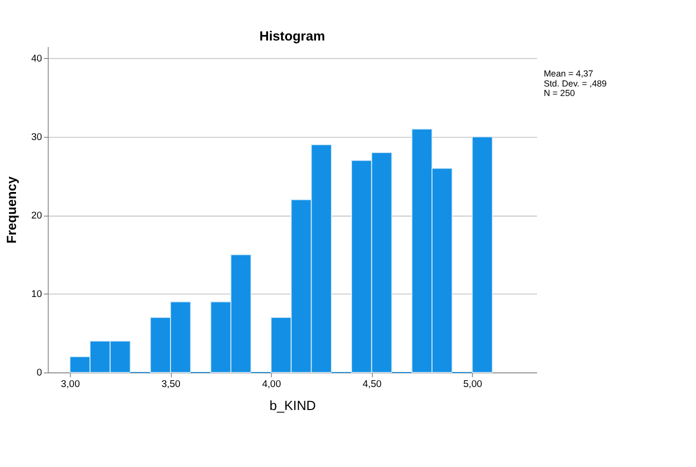 This screenshot has width=696, height=467. Describe the element at coordinates (171, 384) in the screenshot. I see `x-tick-label: 3,50` at that location.